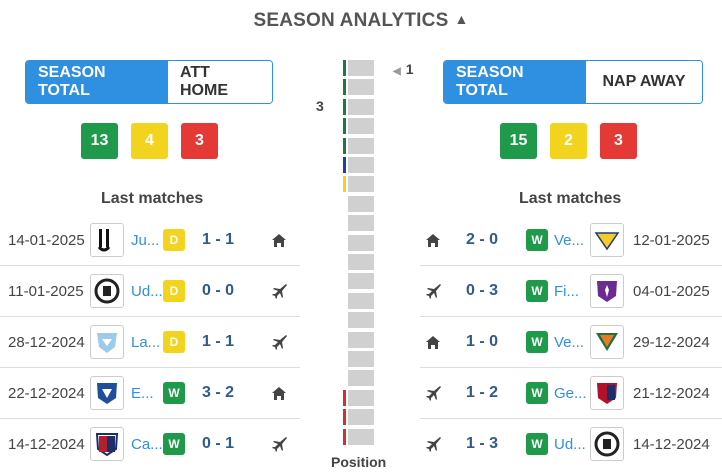  What do you see at coordinates (152, 198) in the screenshot?
I see `left-last-matches-title: Last matches` at bounding box center [152, 198].